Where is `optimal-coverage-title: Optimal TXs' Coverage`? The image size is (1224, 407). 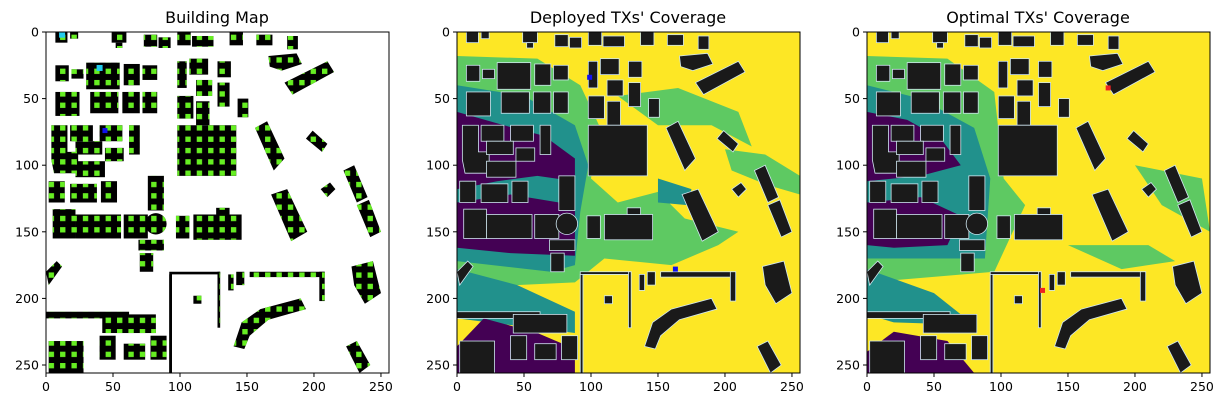
optimal-coverage-title: Optimal TXs' Coverage is located at coordinates (1038, 17).